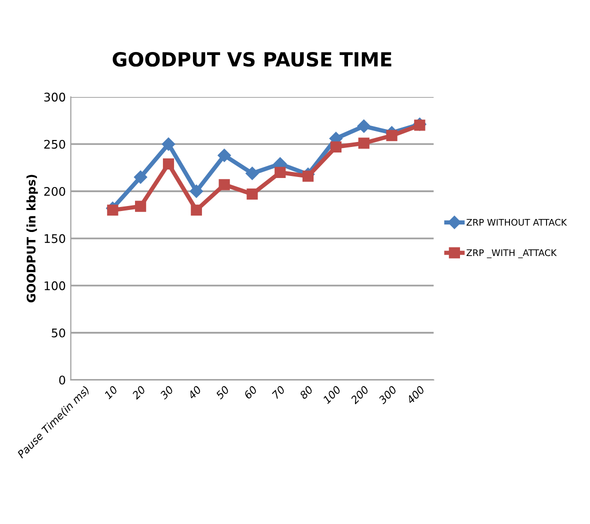 Image resolution: width=590 pixels, height=524 pixels. What do you see at coordinates (32, 238) in the screenshot?
I see `y-axis-title: GOODPUT (in kbps)` at bounding box center [32, 238].